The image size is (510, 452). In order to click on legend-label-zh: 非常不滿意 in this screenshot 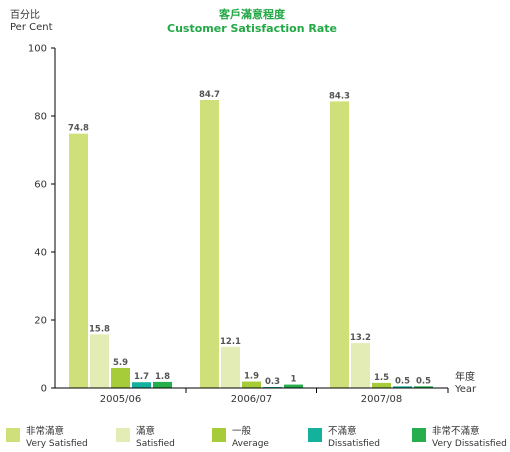, I will do `click(456, 431)`.